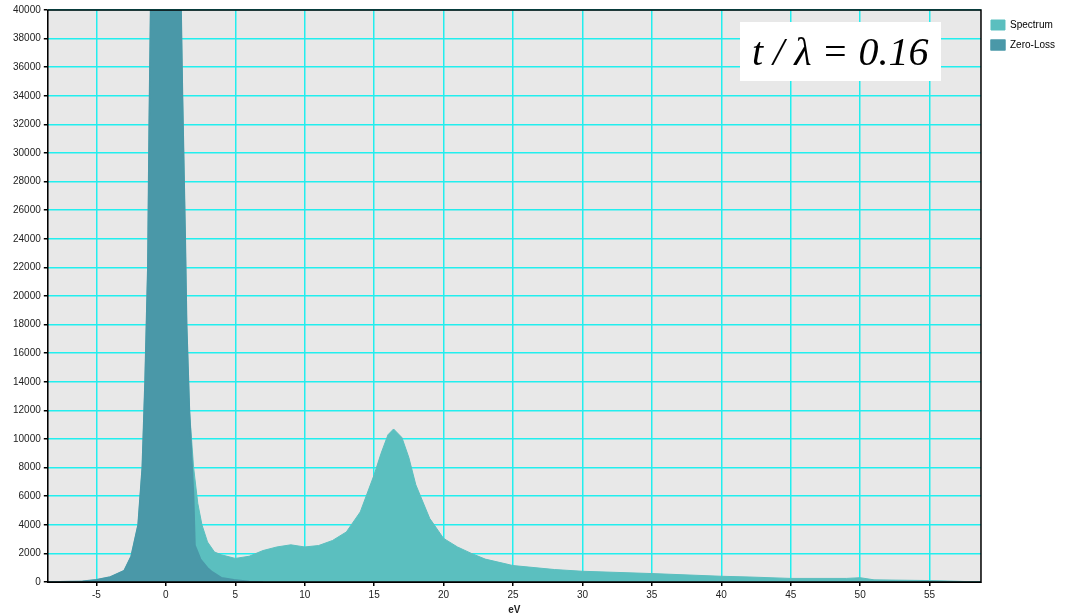 The image size is (1065, 616). What do you see at coordinates (27, 181) in the screenshot?
I see `y-tick-label: 28000` at bounding box center [27, 181].